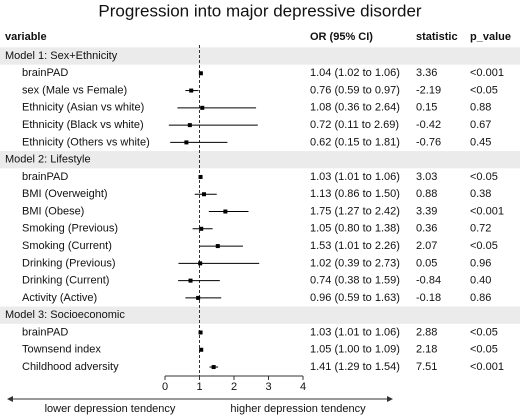  Describe the element at coordinates (490, 37) in the screenshot. I see `column-header: p_value` at that location.